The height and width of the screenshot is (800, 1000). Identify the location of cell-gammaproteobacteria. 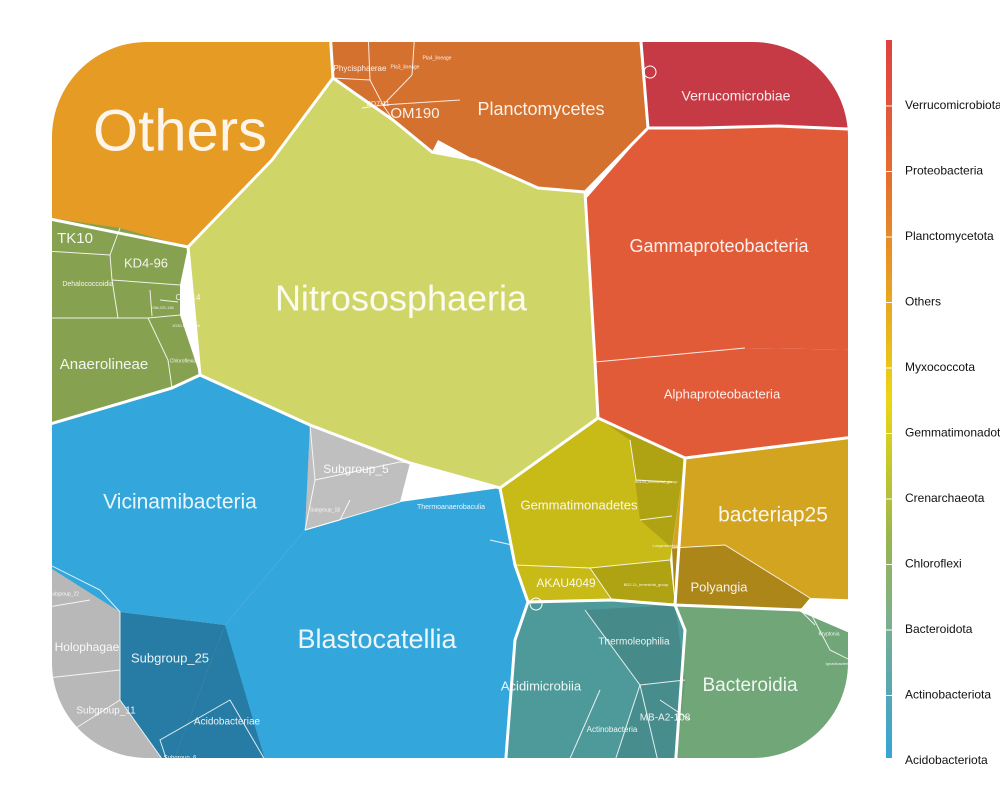
(716, 244).